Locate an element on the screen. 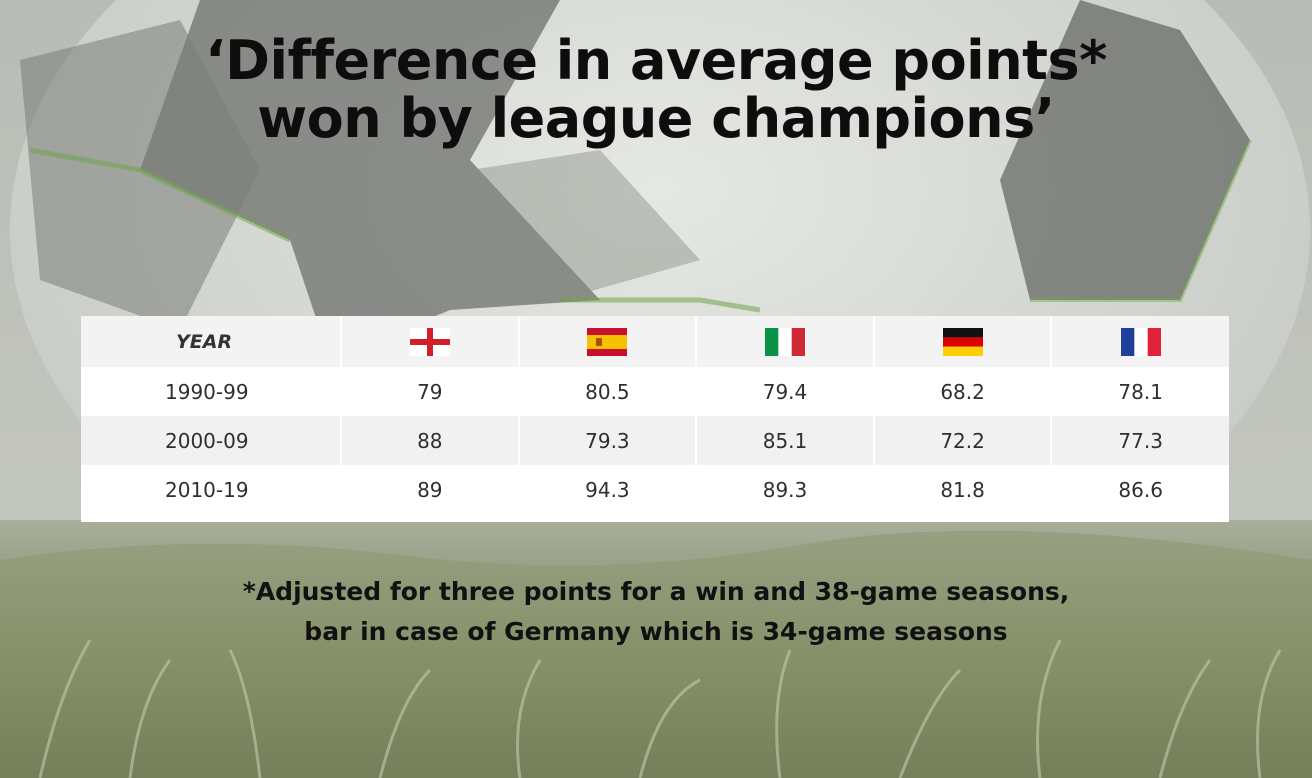 This screenshot has height=778, width=1312. title-line-1: ‘Difference in average points* is located at coordinates (656, 60).